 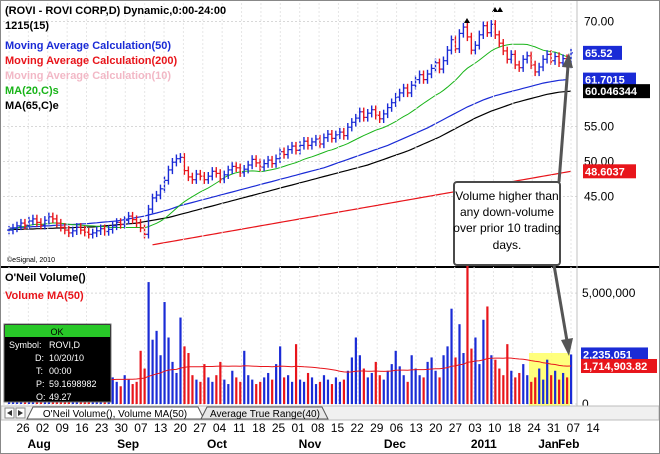 I want to click on volume-tag: 1,714,903.82, so click(x=619, y=365).